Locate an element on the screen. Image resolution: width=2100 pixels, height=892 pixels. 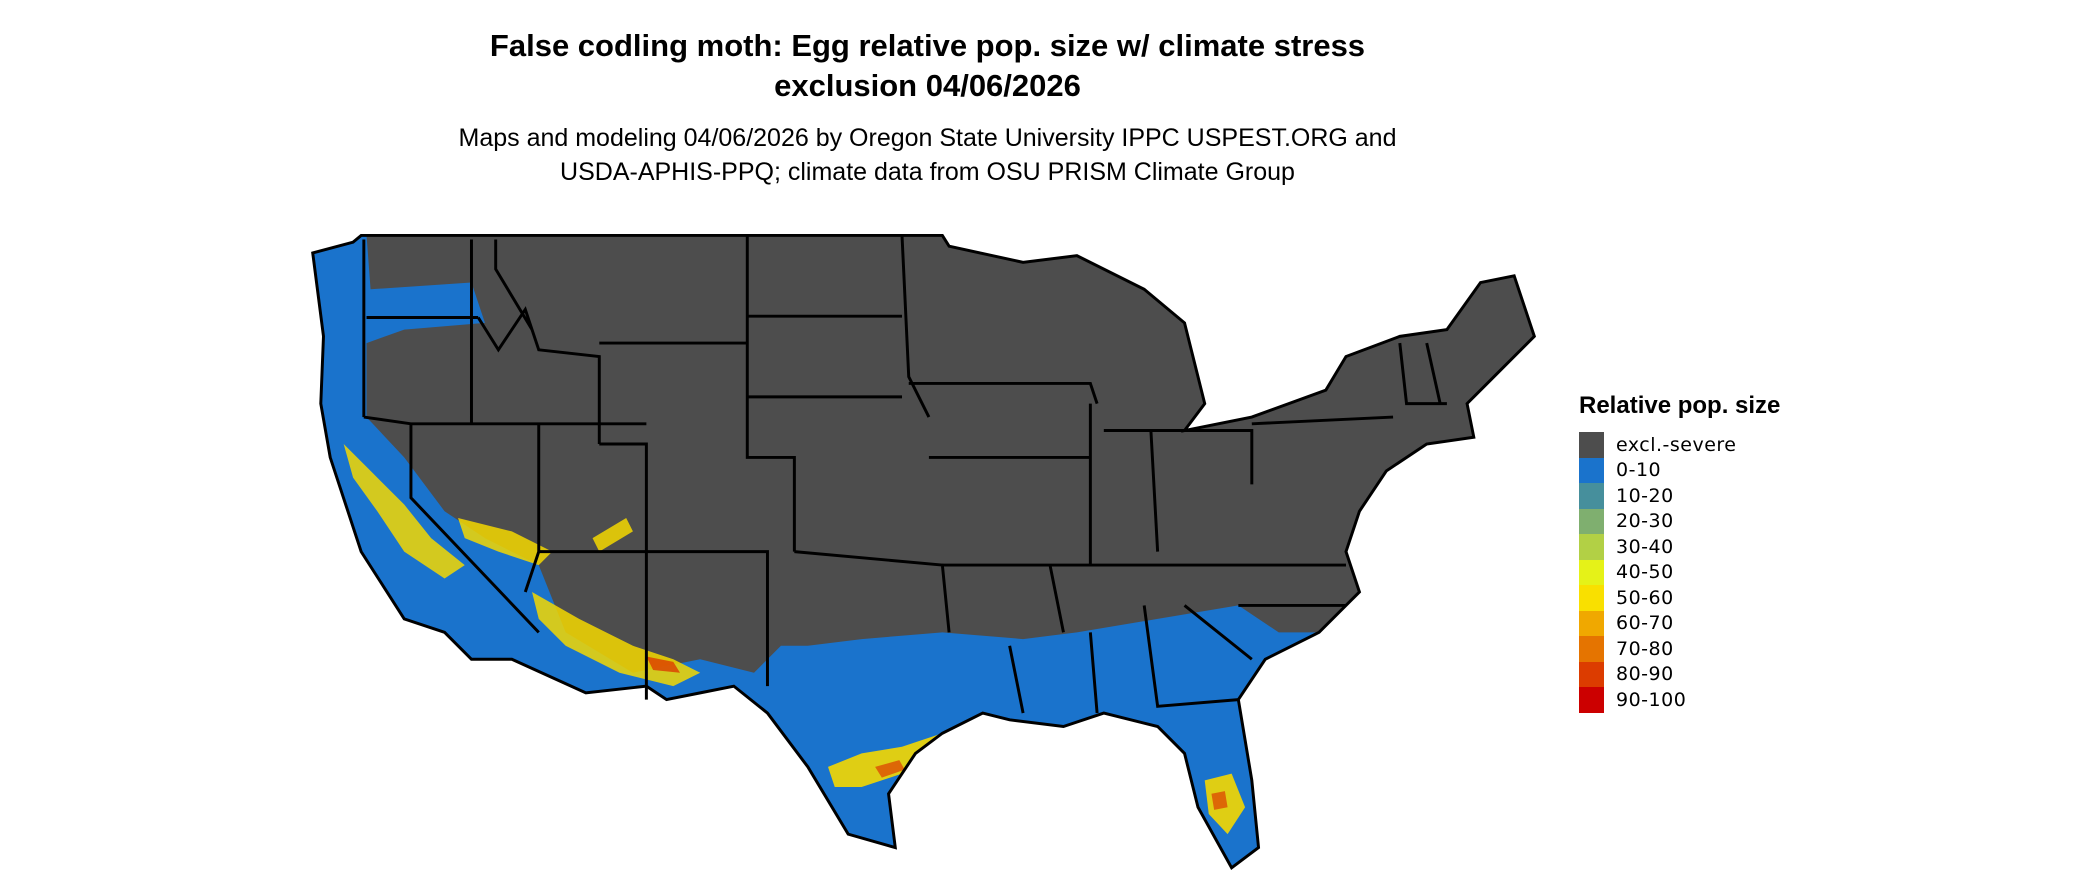
texas-coast-hotspot is located at coordinates (885, 760).